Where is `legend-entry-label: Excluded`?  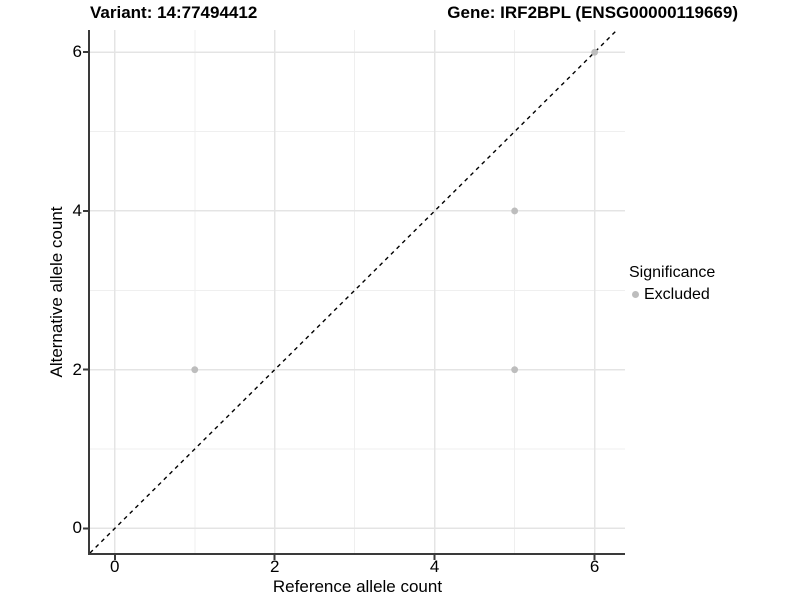 legend-entry-label: Excluded is located at coordinates (677, 294).